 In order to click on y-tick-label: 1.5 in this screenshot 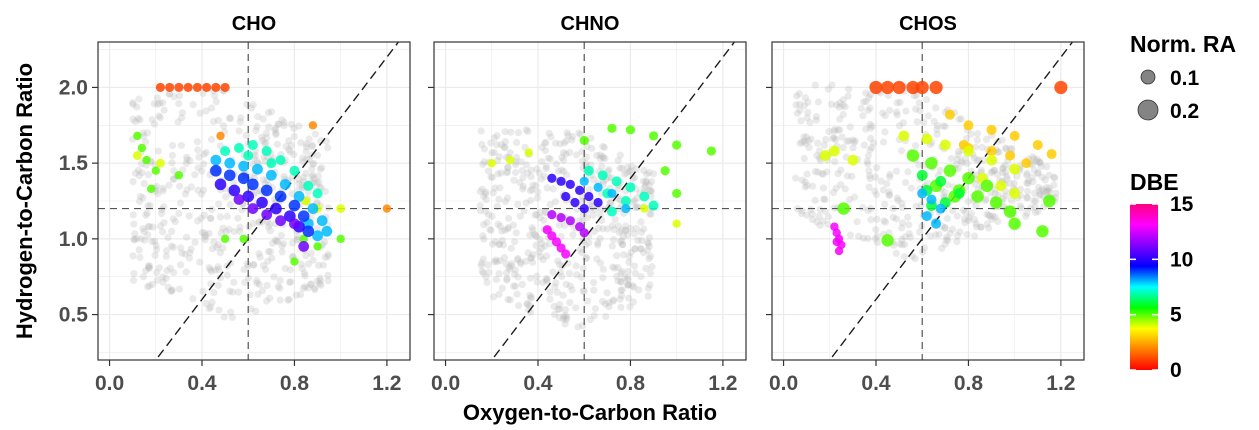, I will do `click(74, 163)`.